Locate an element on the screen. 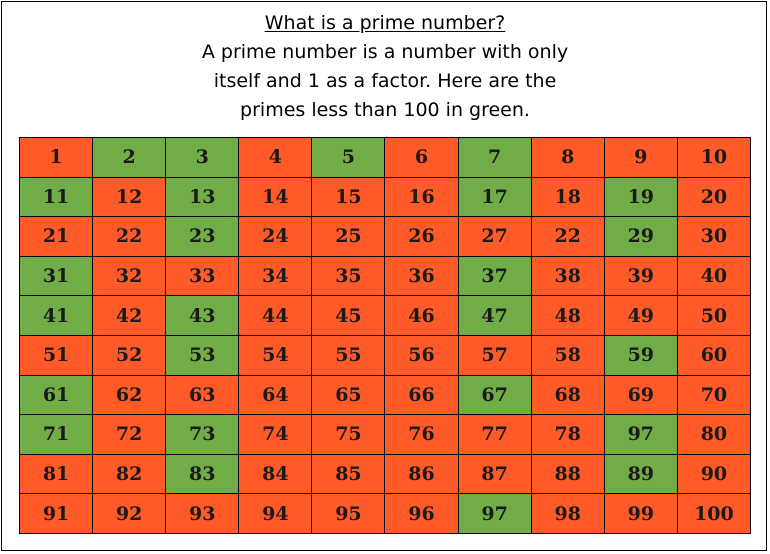  prime-cell: 41 is located at coordinates (56, 315).